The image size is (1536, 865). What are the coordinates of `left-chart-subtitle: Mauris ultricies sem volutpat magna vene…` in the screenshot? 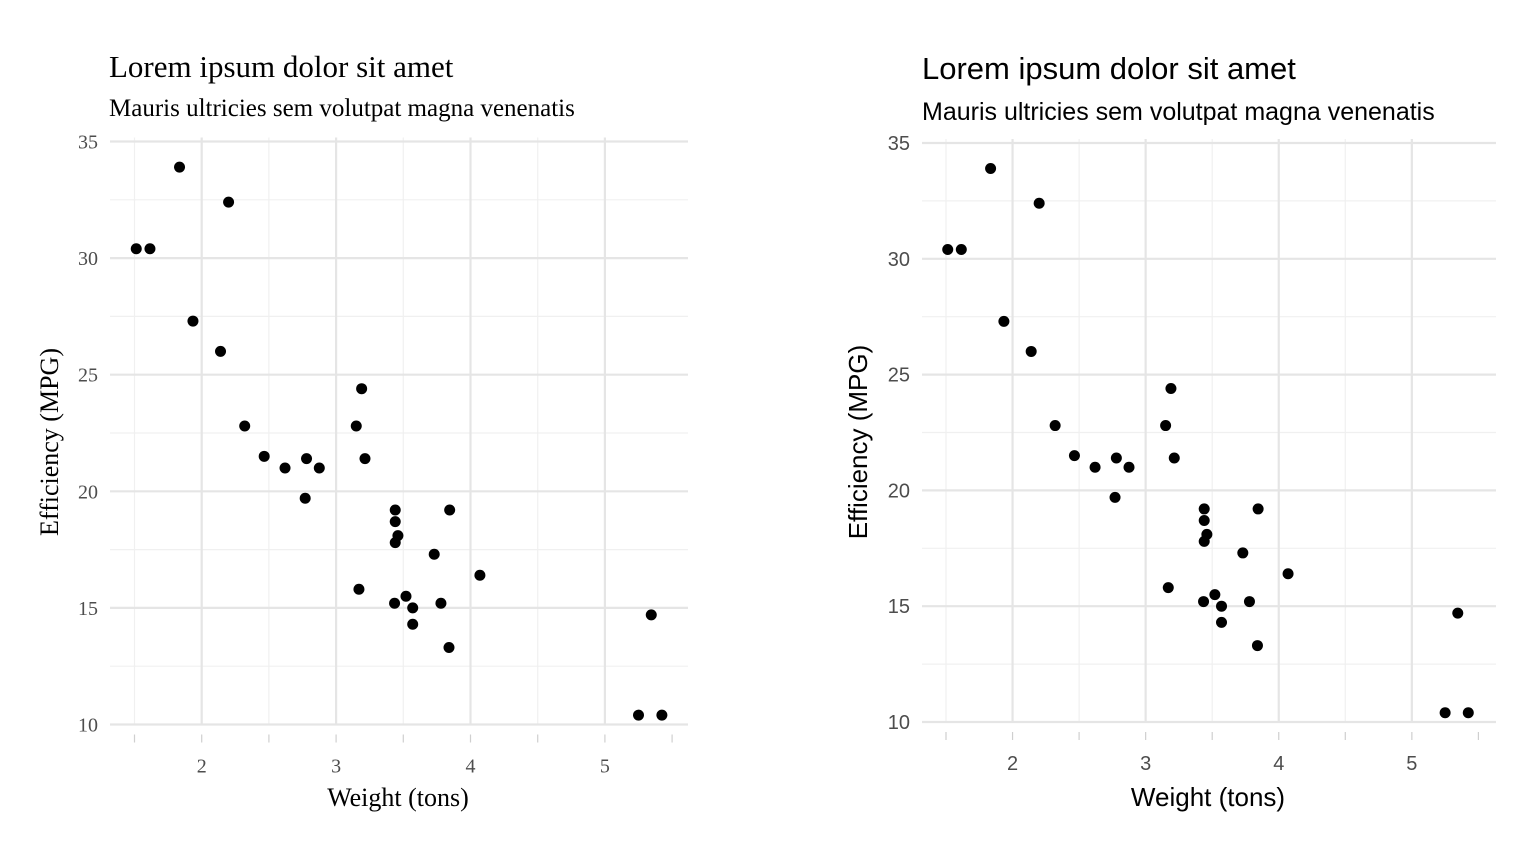 It's located at (342, 108).